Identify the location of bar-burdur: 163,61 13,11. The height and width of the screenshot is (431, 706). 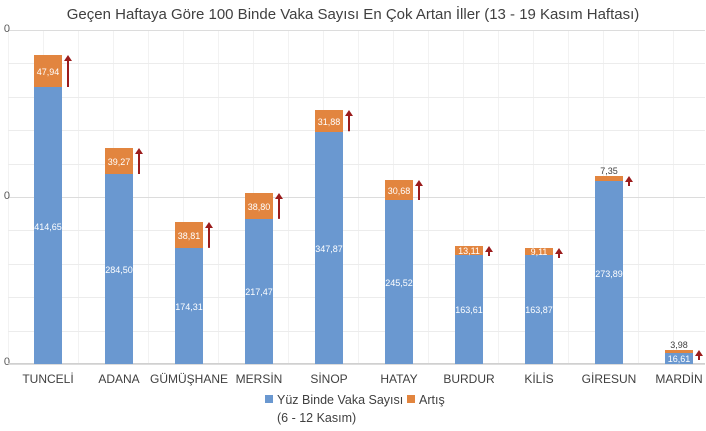
(469, 304).